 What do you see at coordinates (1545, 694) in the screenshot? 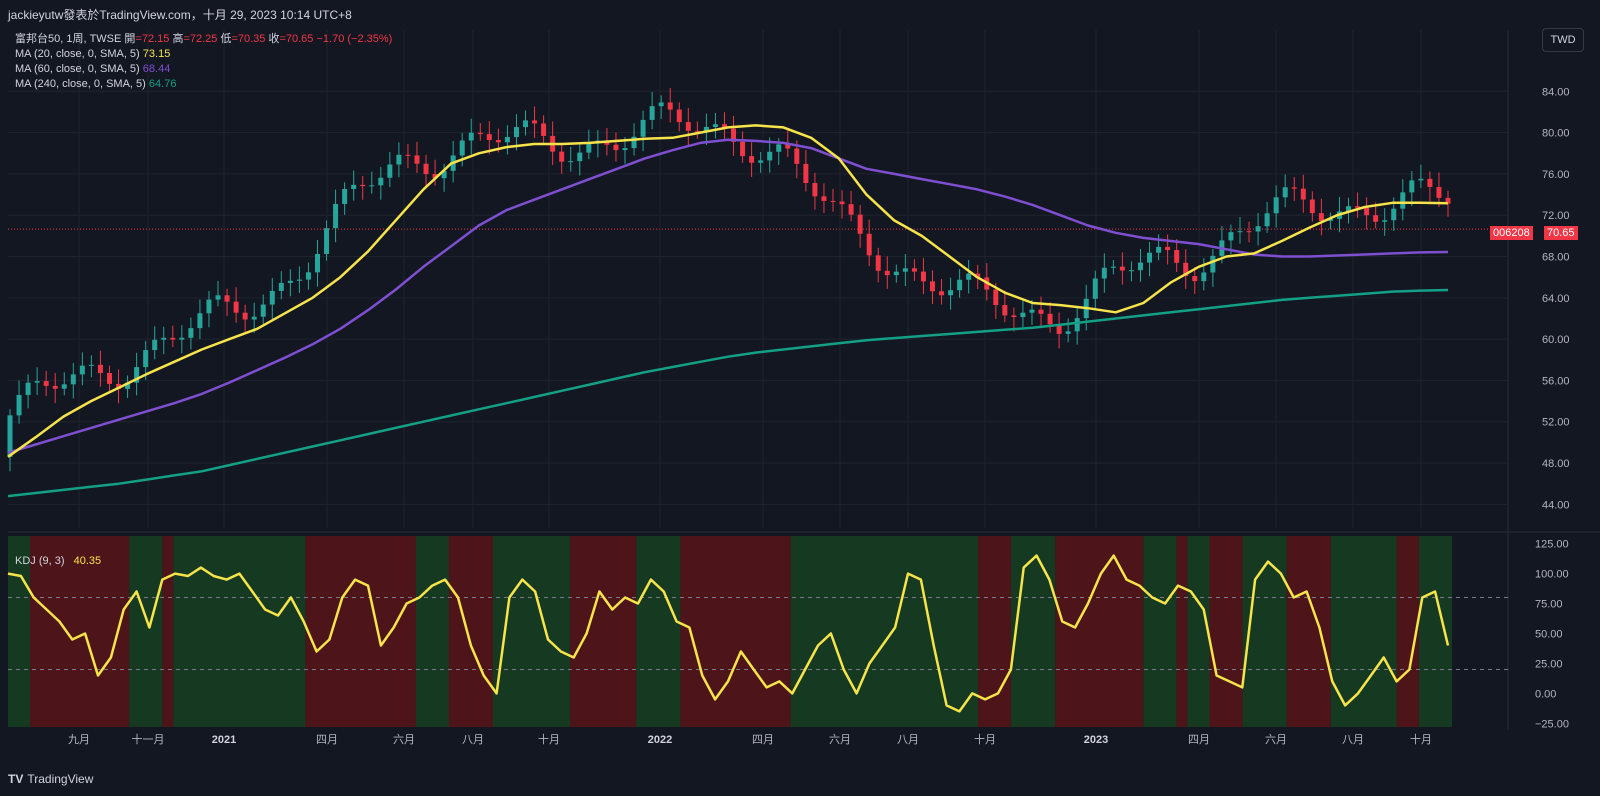
I see `kdj-tick-label: 0.00` at bounding box center [1545, 694].